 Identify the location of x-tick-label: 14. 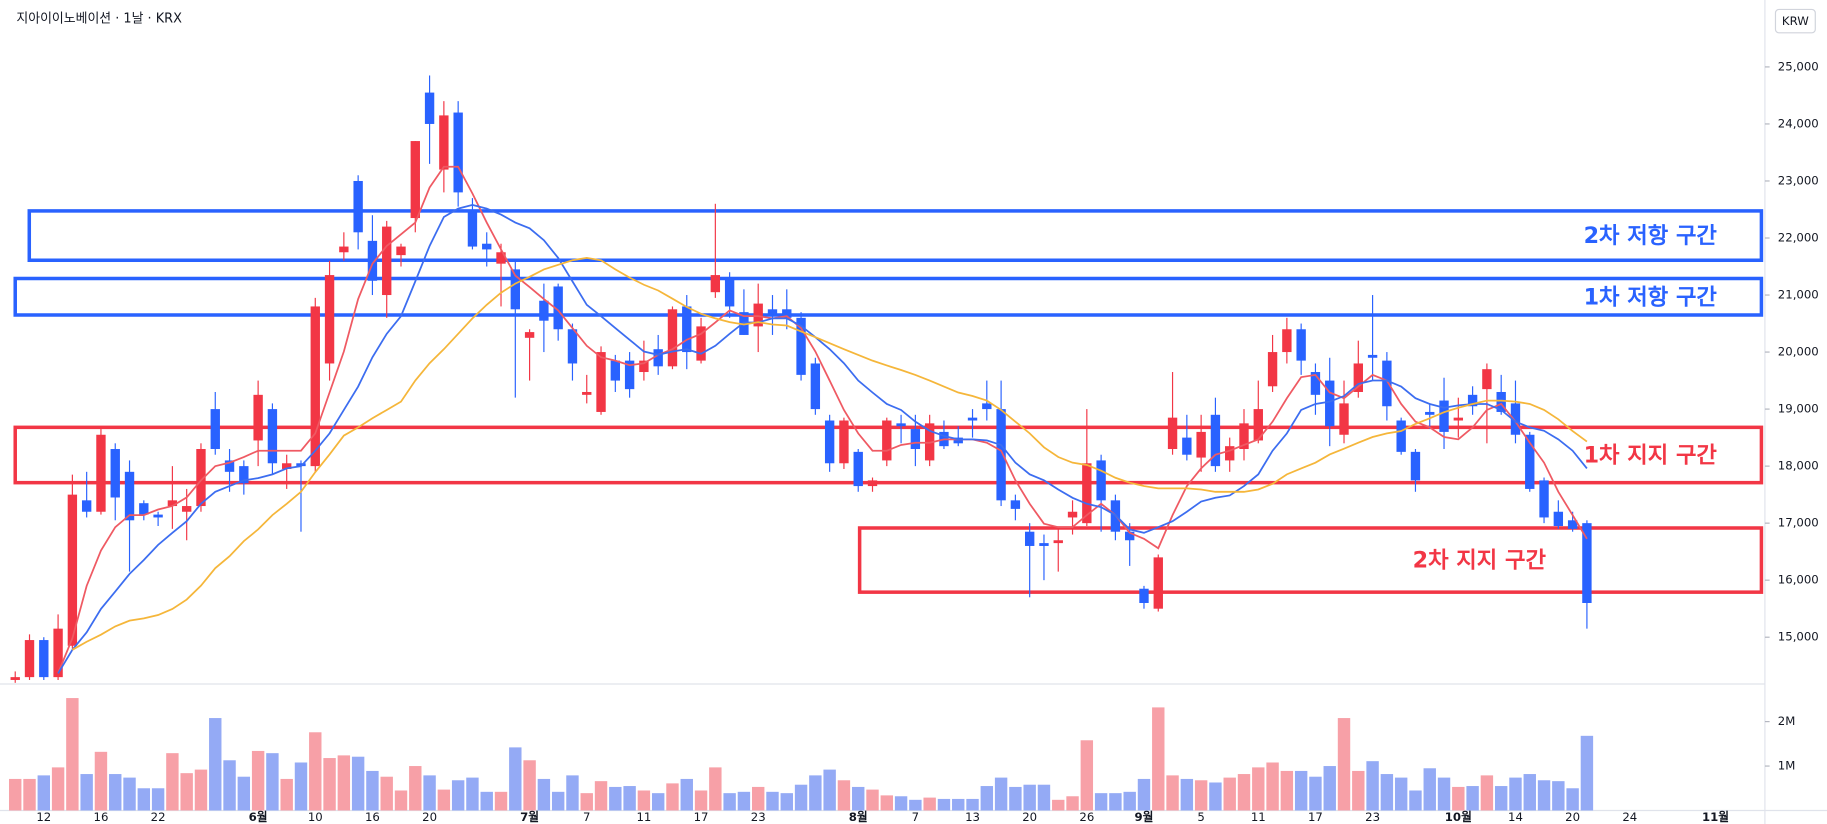
(1515, 817).